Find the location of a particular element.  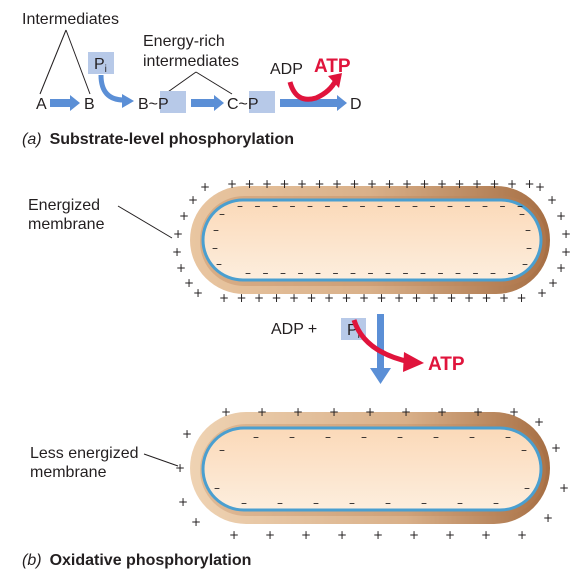

bp-p-box is located at coordinates (173, 102).